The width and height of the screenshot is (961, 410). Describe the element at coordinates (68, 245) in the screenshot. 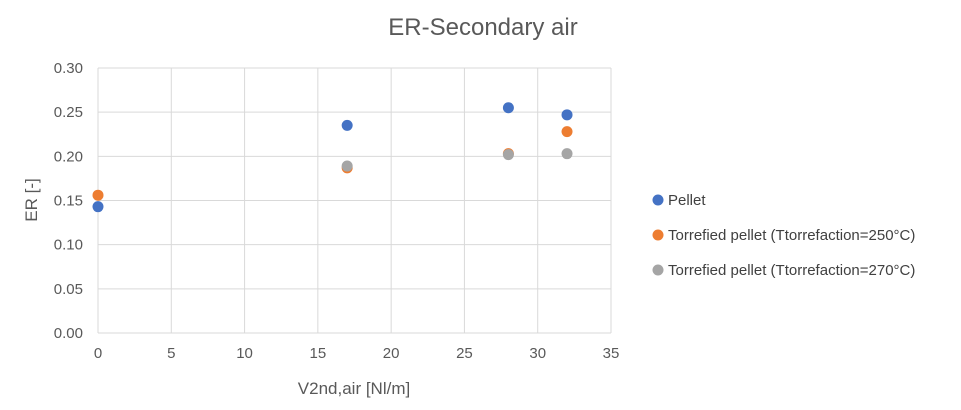

I see `y-tick-label: 0.10` at that location.